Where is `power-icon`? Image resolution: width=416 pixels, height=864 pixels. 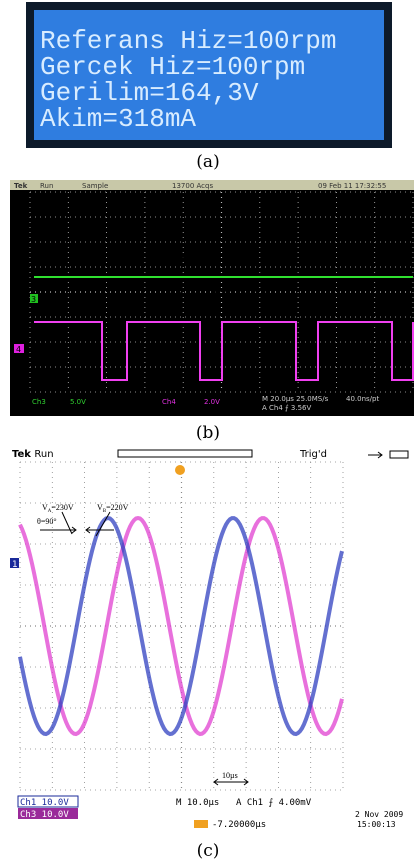
power-icon is located at coordinates (375, 455).